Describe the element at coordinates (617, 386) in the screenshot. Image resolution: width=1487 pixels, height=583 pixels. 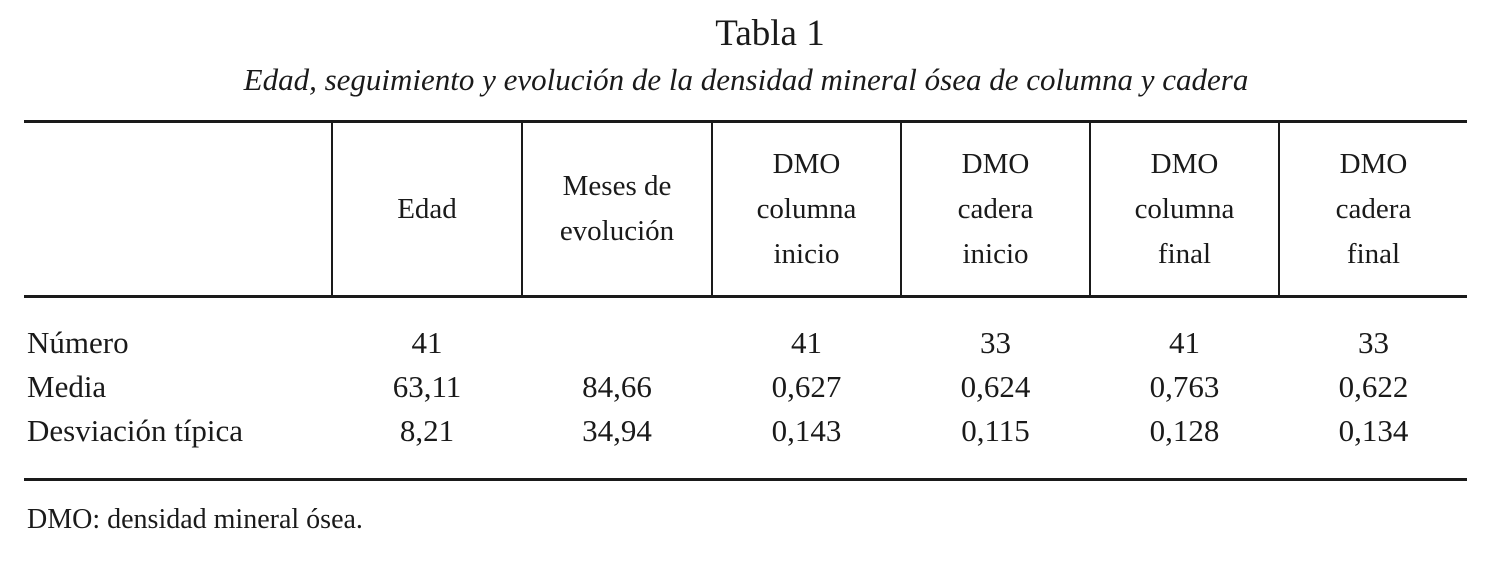
I see `table-cell: 84,66` at that location.